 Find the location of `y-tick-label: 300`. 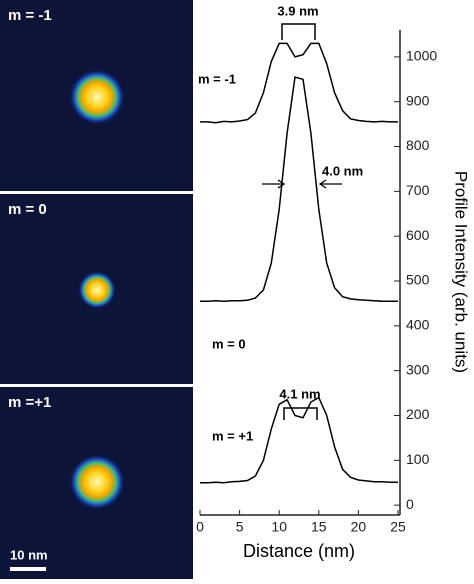

y-tick-label: 300 is located at coordinates (418, 369).